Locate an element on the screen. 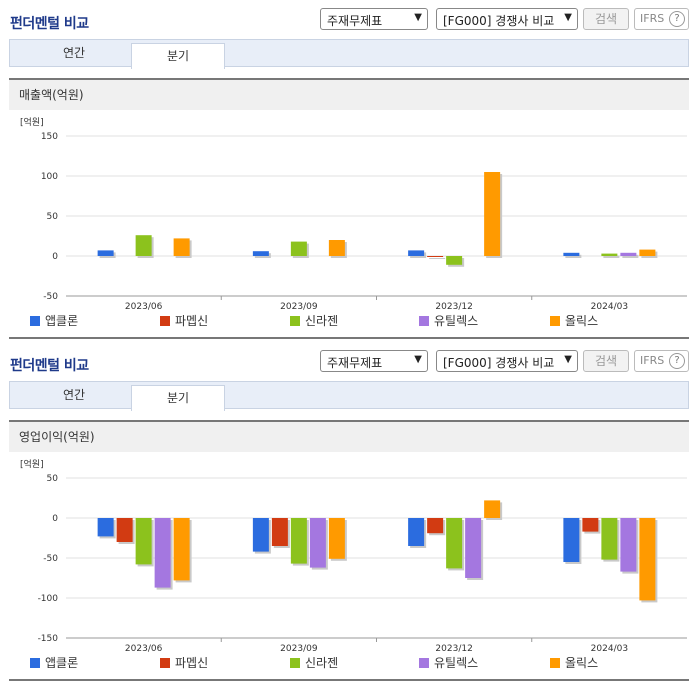  y-axis-unit-label: [억원] is located at coordinates (32, 464).